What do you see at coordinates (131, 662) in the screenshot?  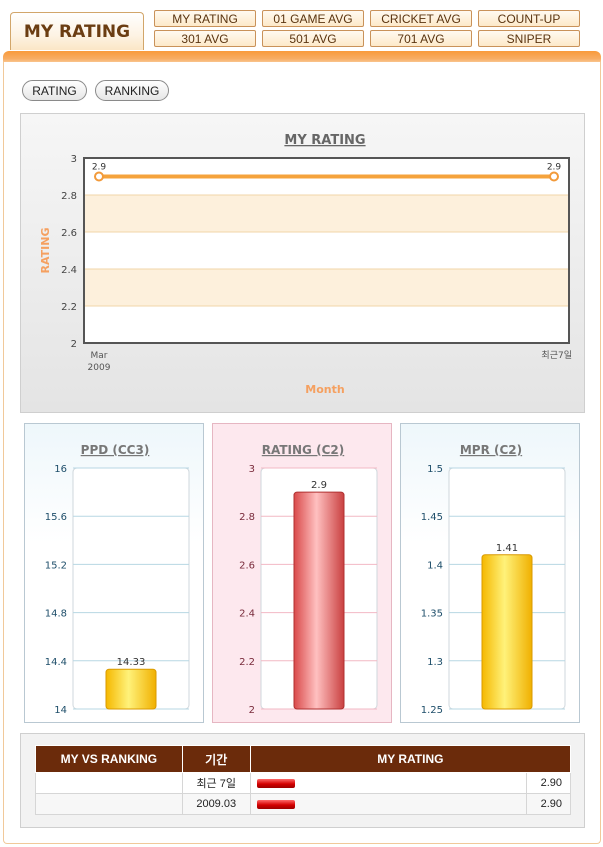 I see `data-label: 14.33` at bounding box center [131, 662].